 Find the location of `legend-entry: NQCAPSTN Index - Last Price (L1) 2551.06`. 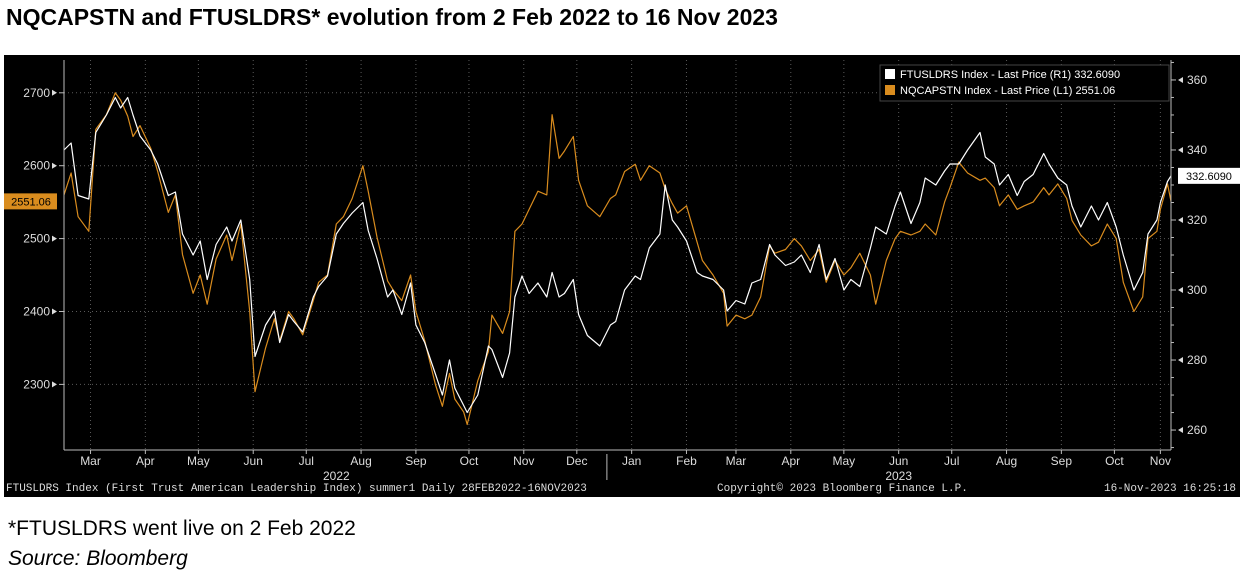

legend-entry: NQCAPSTN Index - Last Price (L1) 2551.06 is located at coordinates (1007, 91).